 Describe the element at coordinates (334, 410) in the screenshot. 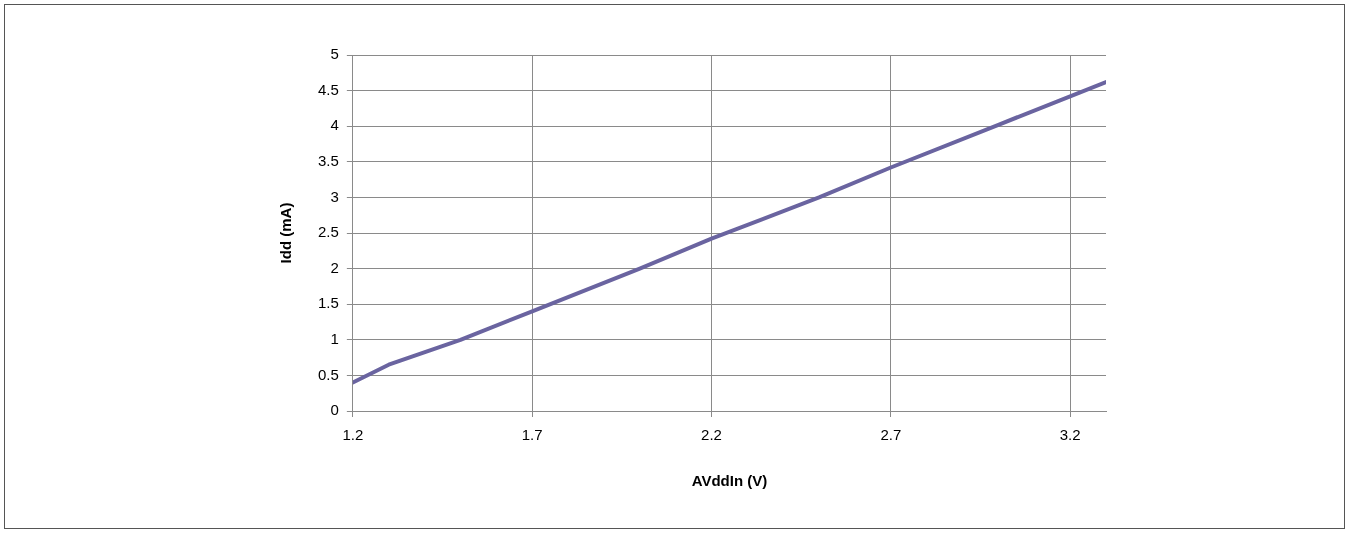

I see `y-tick-label: 0` at that location.